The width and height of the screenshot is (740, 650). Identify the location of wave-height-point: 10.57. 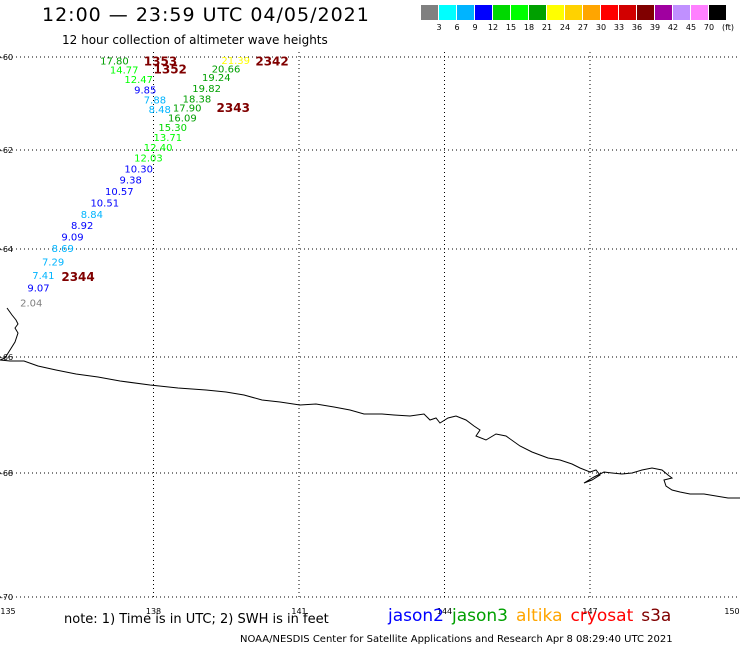
(119, 192).